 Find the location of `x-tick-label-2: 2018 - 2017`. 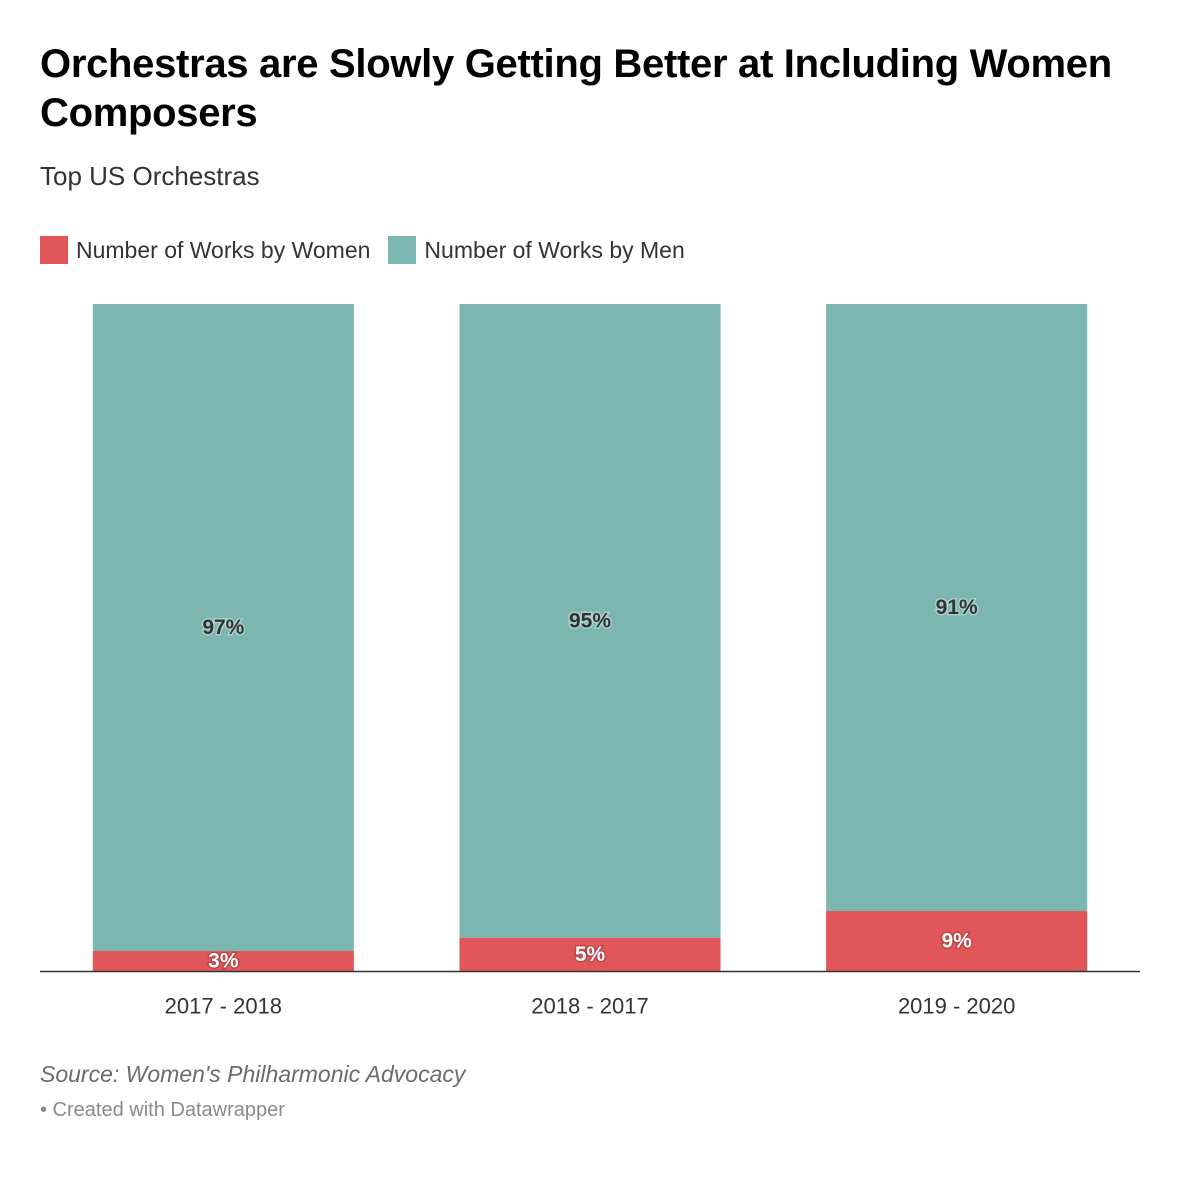

x-tick-label-2: 2018 - 2017 is located at coordinates (589, 1006).